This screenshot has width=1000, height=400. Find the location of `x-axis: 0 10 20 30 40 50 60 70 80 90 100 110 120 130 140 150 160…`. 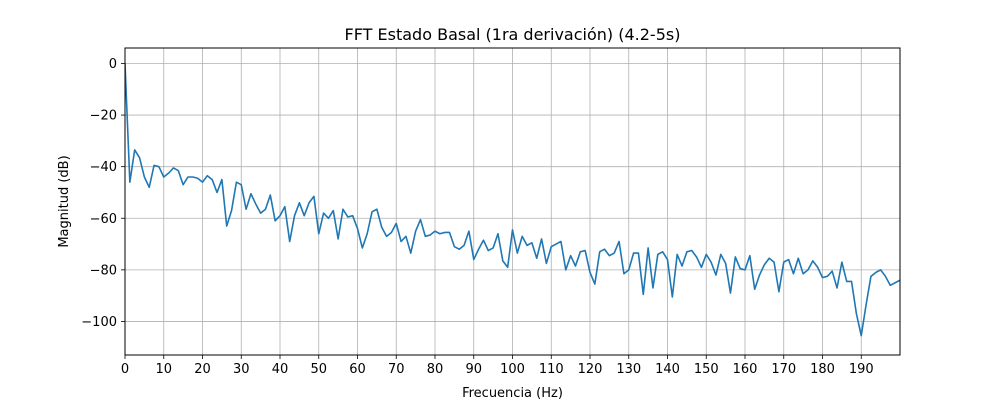

x-axis: 0 10 20 30 40 50 60 70 80 90 100 110 120 130 140 150 160… is located at coordinates (497, 366).